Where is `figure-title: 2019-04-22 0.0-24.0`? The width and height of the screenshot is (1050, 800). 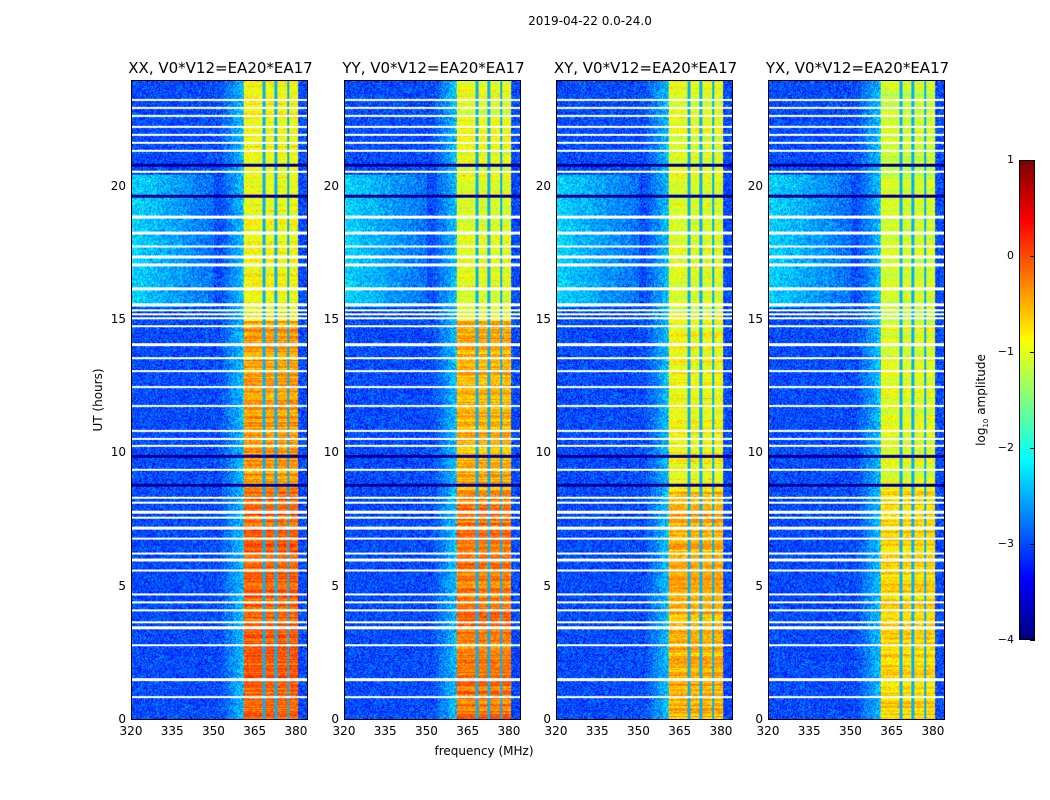
figure-title: 2019-04-22 0.0-24.0 is located at coordinates (590, 21).